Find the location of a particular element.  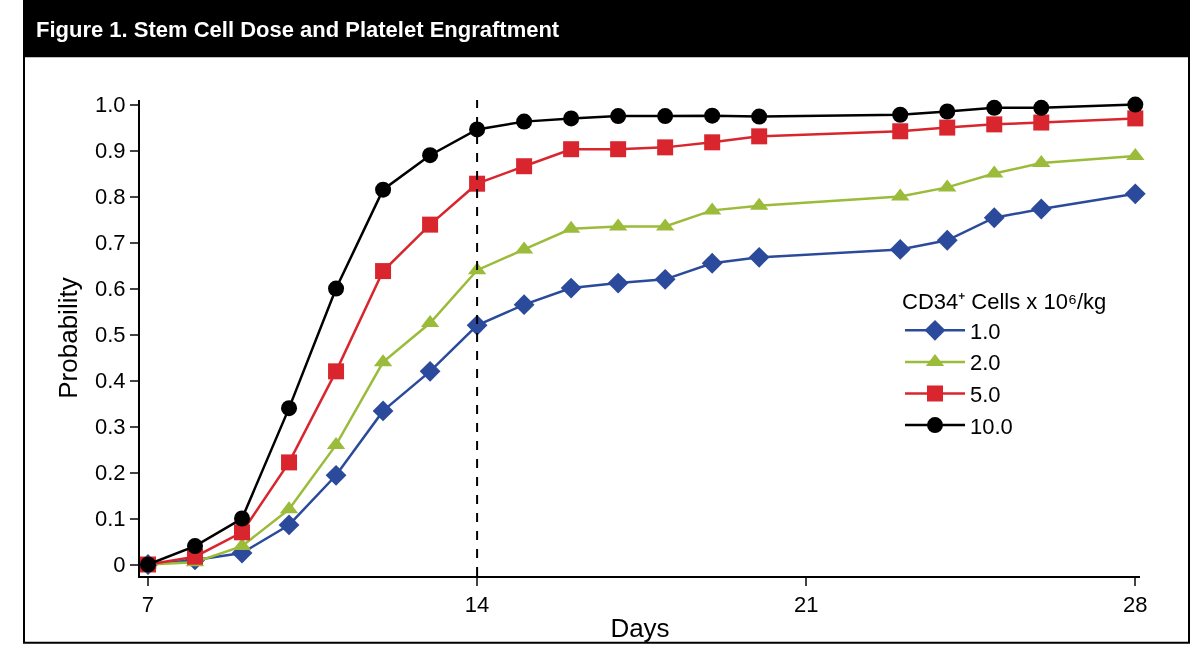

x-tick-label: 7 is located at coordinates (148, 605).